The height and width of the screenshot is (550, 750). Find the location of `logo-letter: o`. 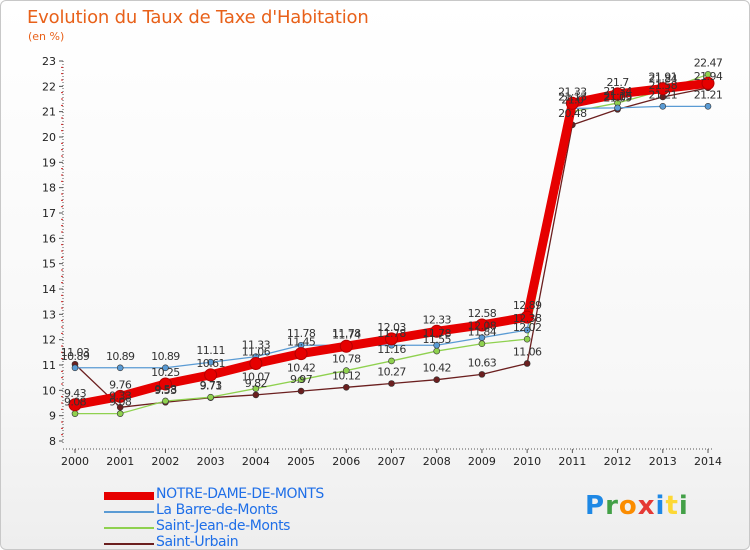

logo-letter: o is located at coordinates (628, 506).